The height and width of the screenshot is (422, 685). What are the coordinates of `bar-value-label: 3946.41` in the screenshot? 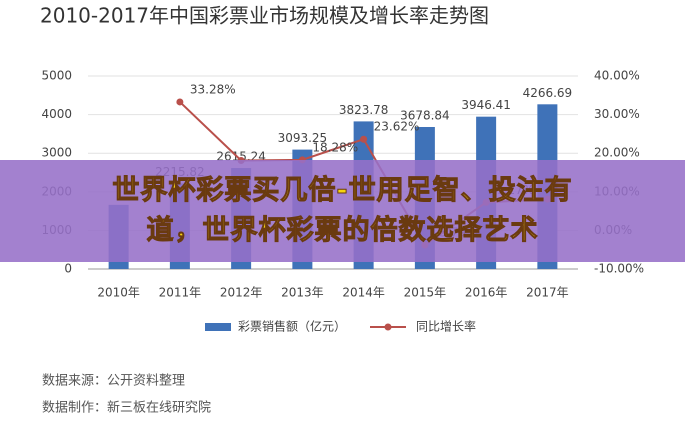 It's located at (486, 105).